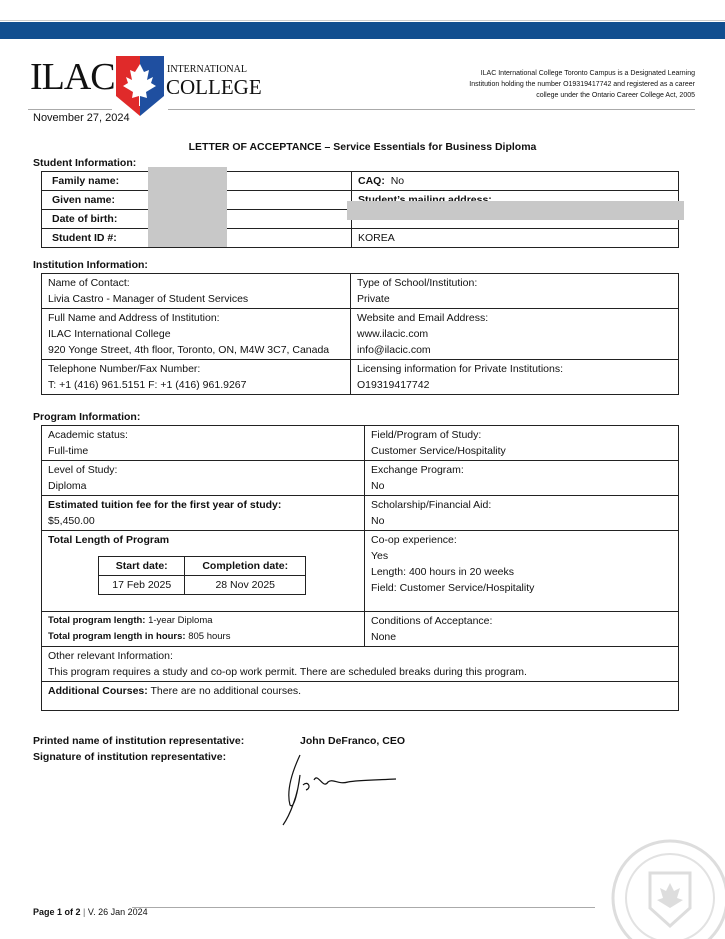 The width and height of the screenshot is (725, 939). Describe the element at coordinates (97, 238) in the screenshot. I see `id-label: Student ID #:` at that location.